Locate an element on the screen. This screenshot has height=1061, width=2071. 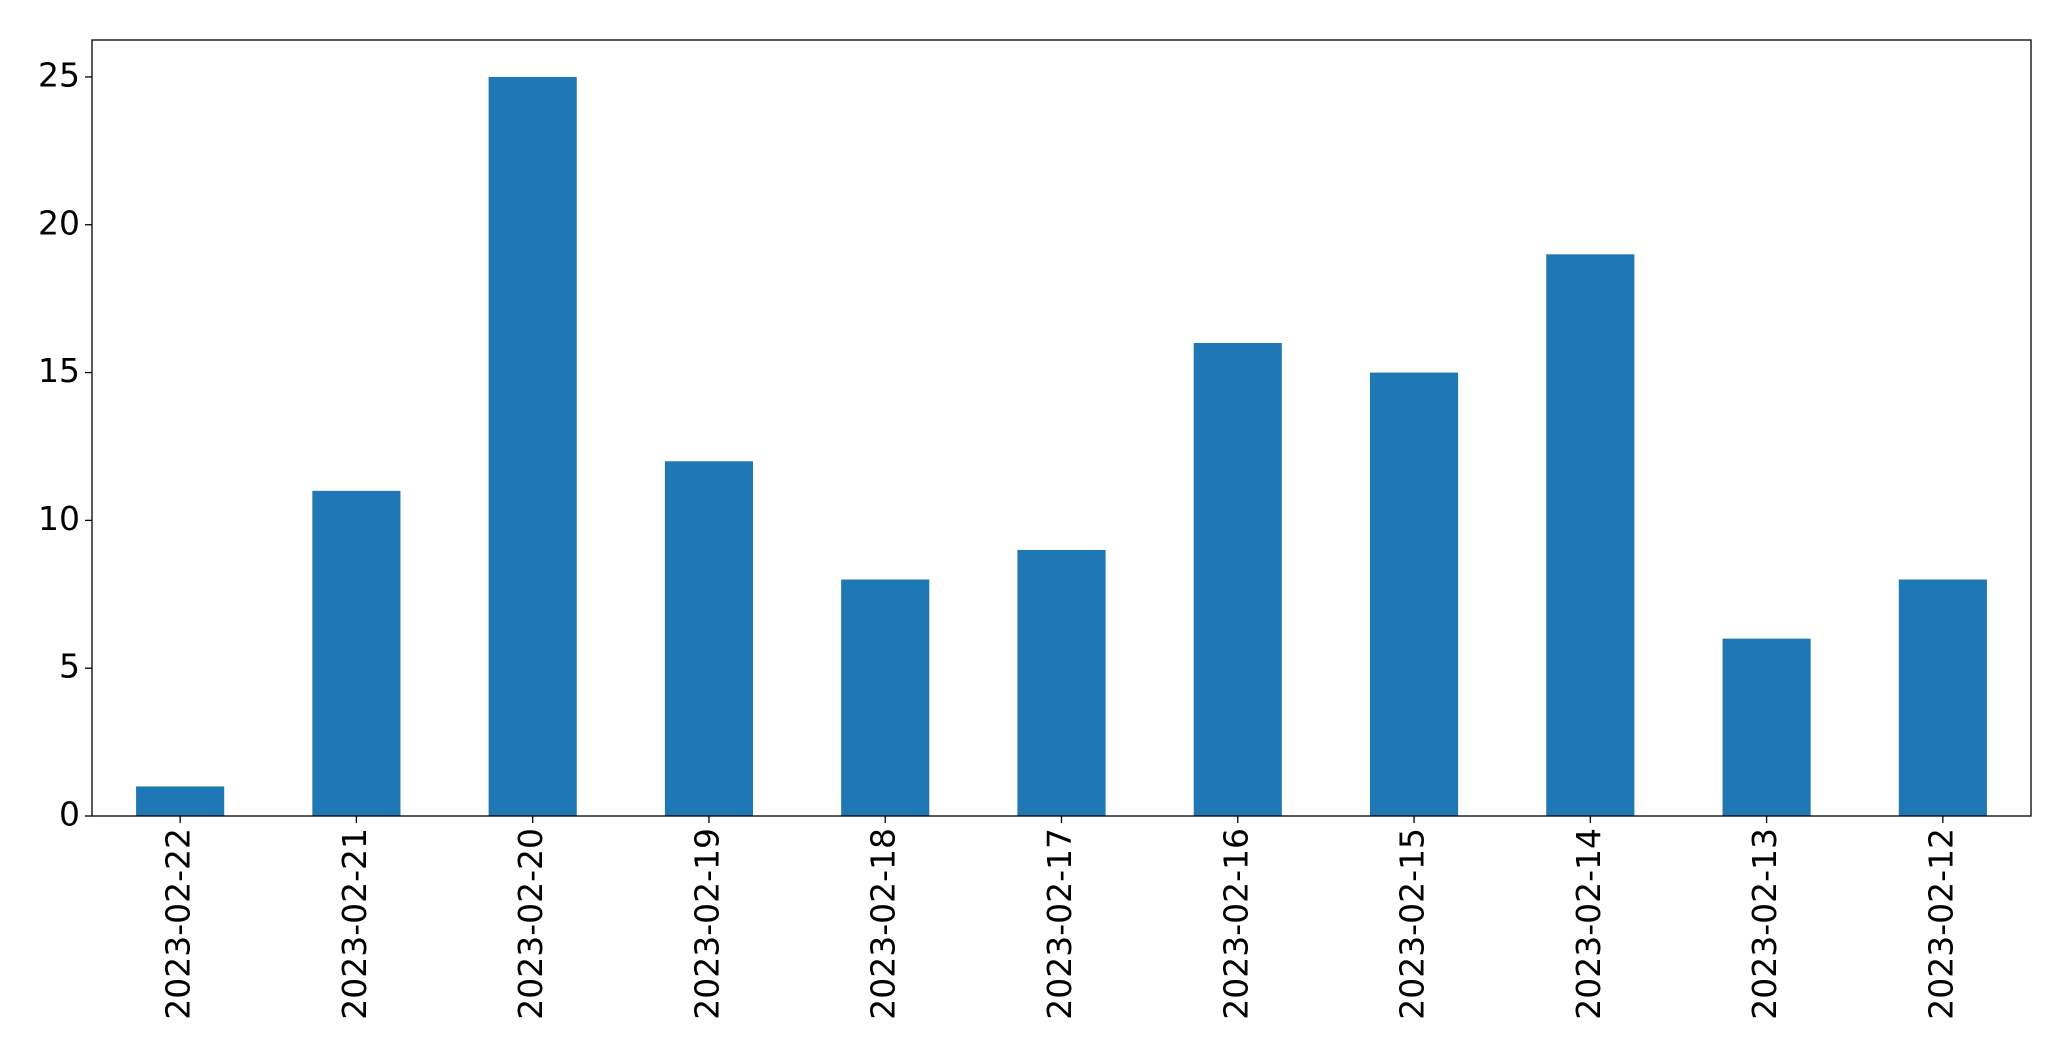
y-tick-label: 5 is located at coordinates (69, 666).